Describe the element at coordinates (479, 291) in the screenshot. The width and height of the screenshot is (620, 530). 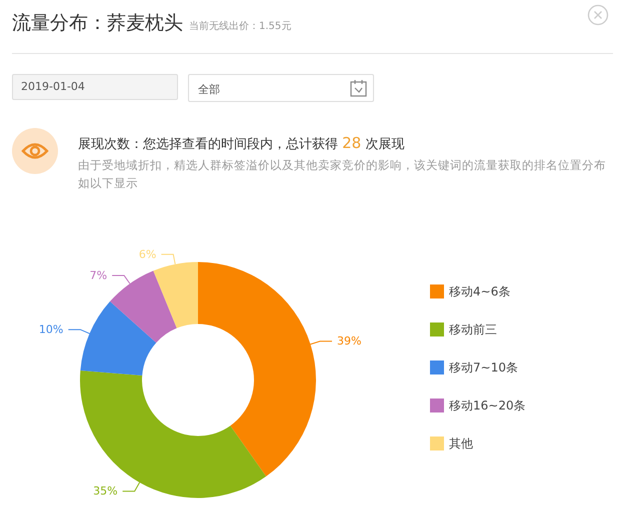
I see `legend-label: 移动4~6条` at that location.